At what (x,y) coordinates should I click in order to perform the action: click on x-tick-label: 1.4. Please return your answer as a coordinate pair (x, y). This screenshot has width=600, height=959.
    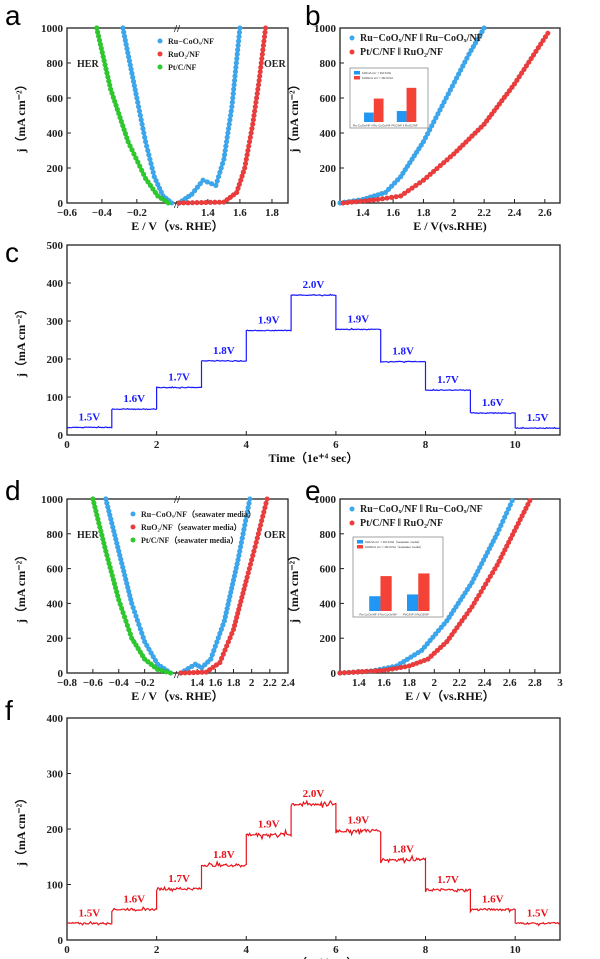
    Looking at the image, I should click on (197, 683).